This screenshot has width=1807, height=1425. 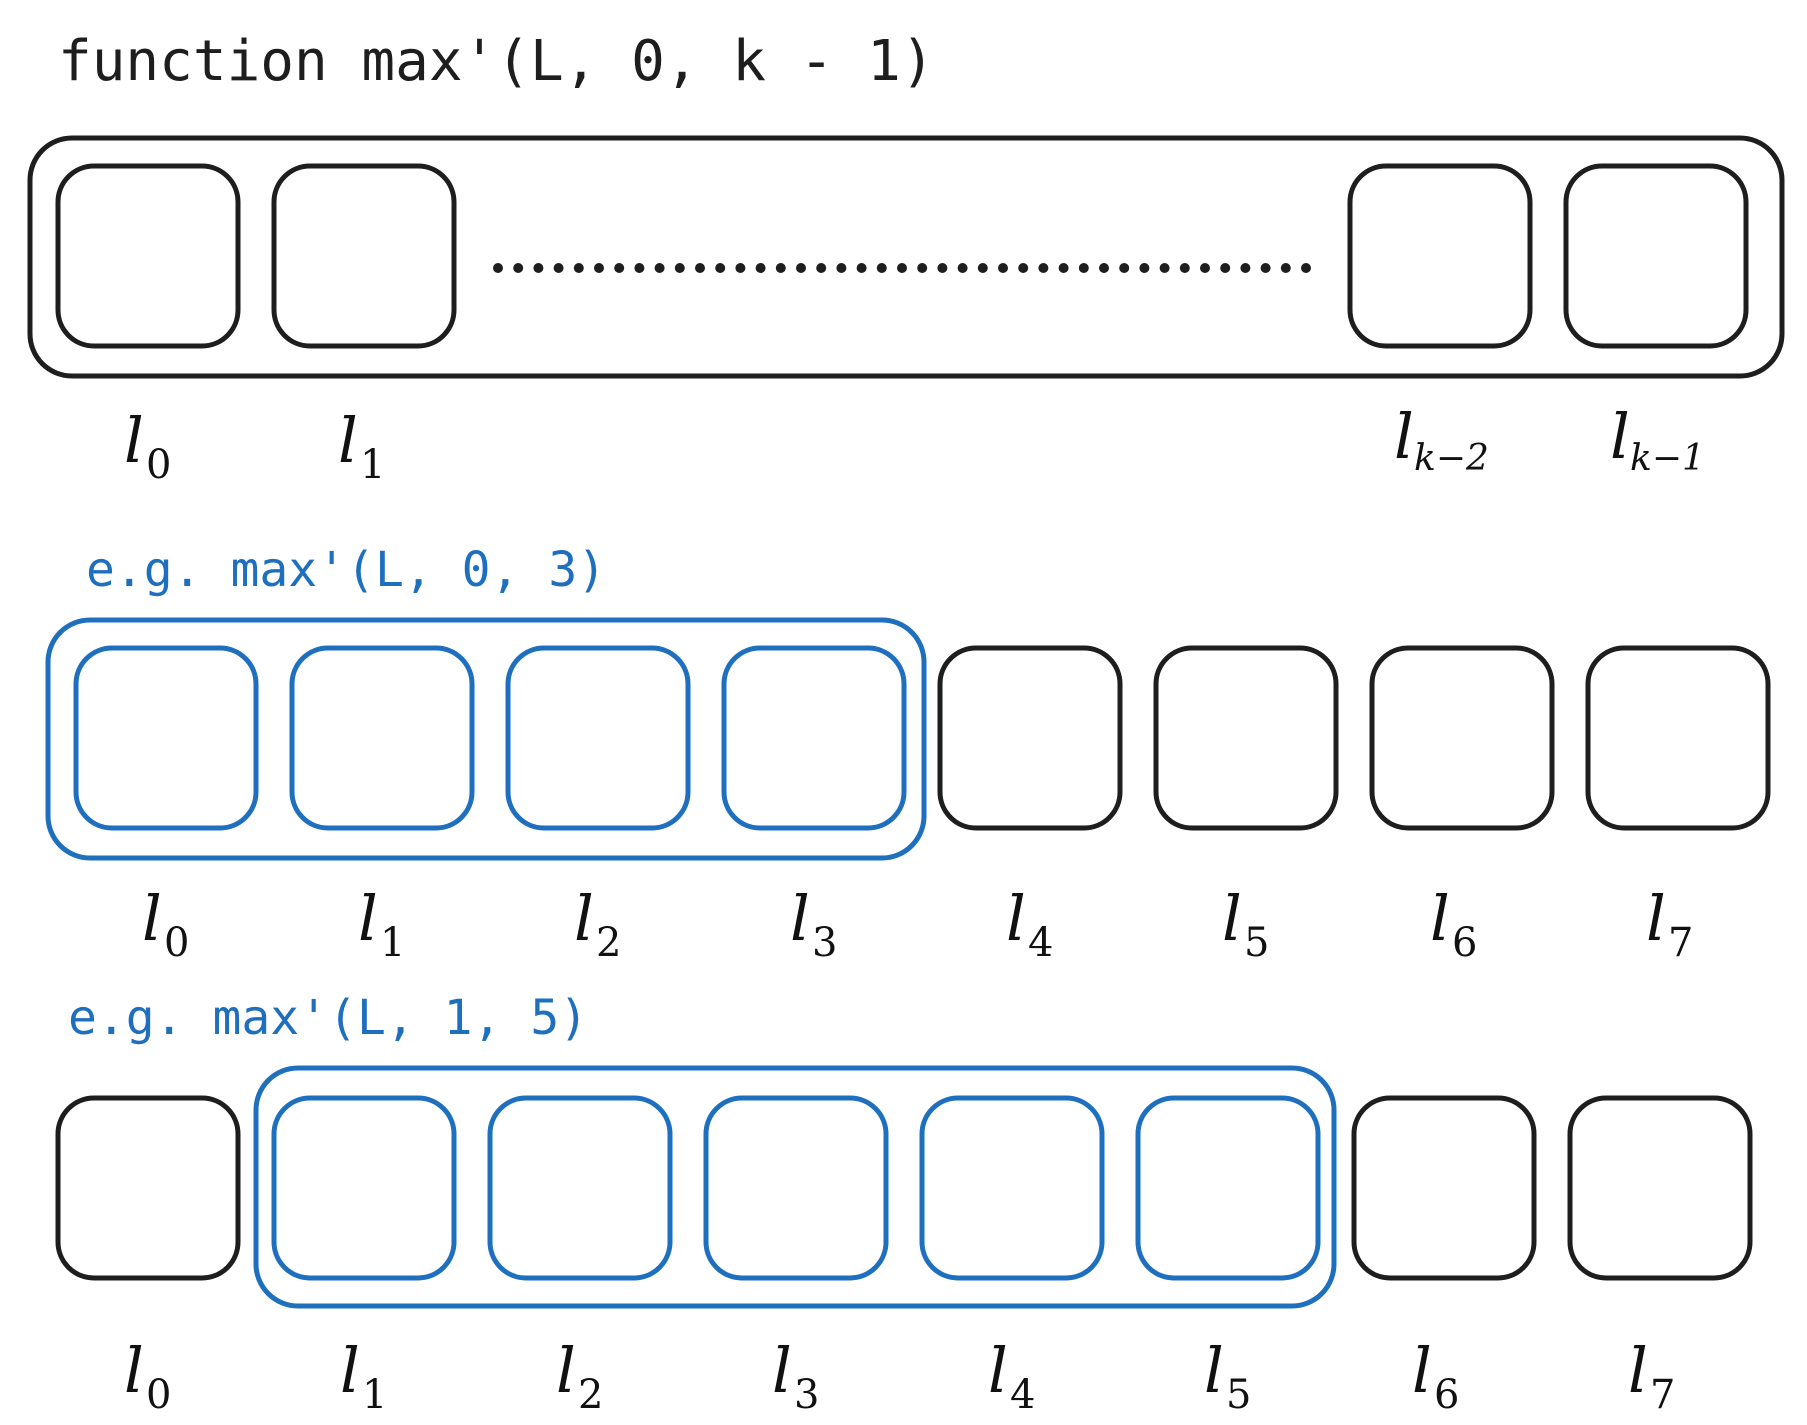 I want to click on section2-title: e.g. max'(L, 0, 3), so click(x=346, y=570).